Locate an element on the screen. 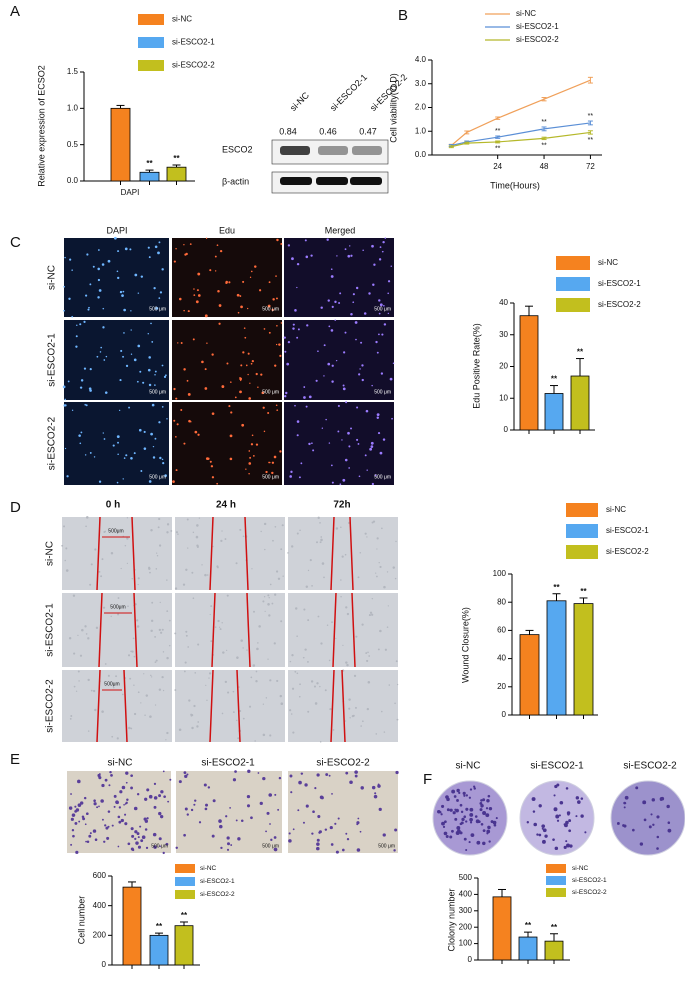 The height and width of the screenshot is (994, 685). column-header: si-ESCO2-1 is located at coordinates (557, 766).